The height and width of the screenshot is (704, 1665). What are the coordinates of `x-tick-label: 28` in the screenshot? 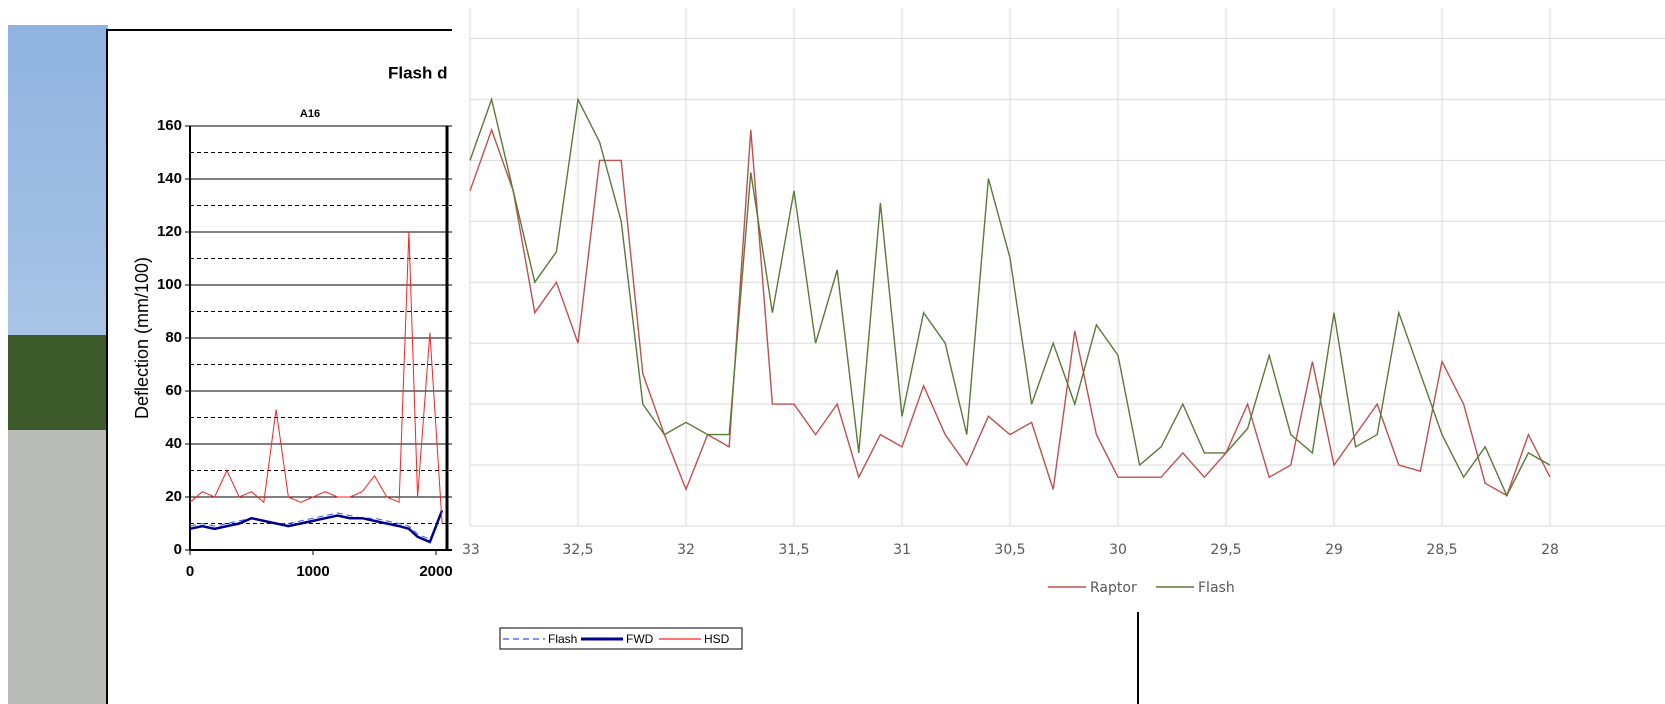 It's located at (1550, 550).